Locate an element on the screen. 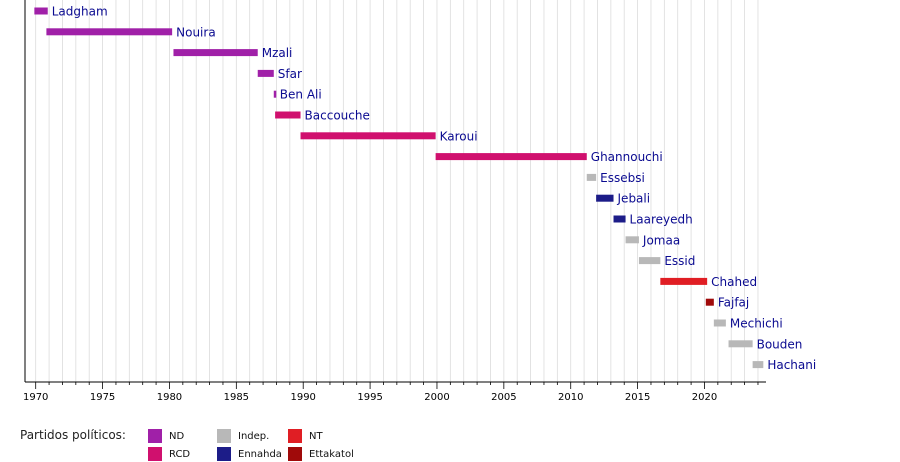 This screenshot has width=900, height=462. bar-label: Ben Ali is located at coordinates (301, 95).